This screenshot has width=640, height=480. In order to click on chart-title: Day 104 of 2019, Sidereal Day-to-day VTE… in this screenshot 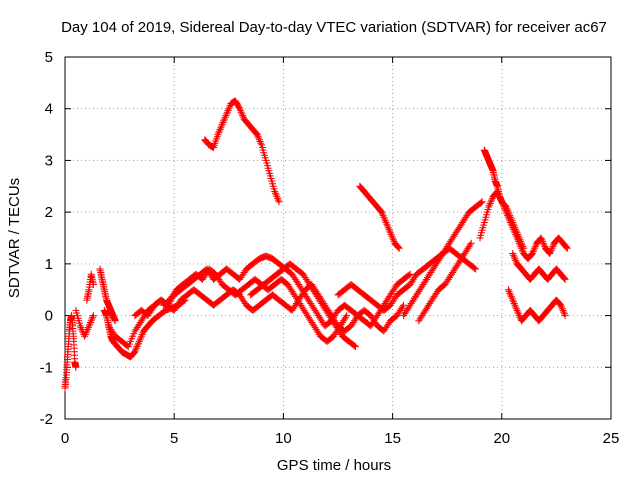, I will do `click(334, 27)`.